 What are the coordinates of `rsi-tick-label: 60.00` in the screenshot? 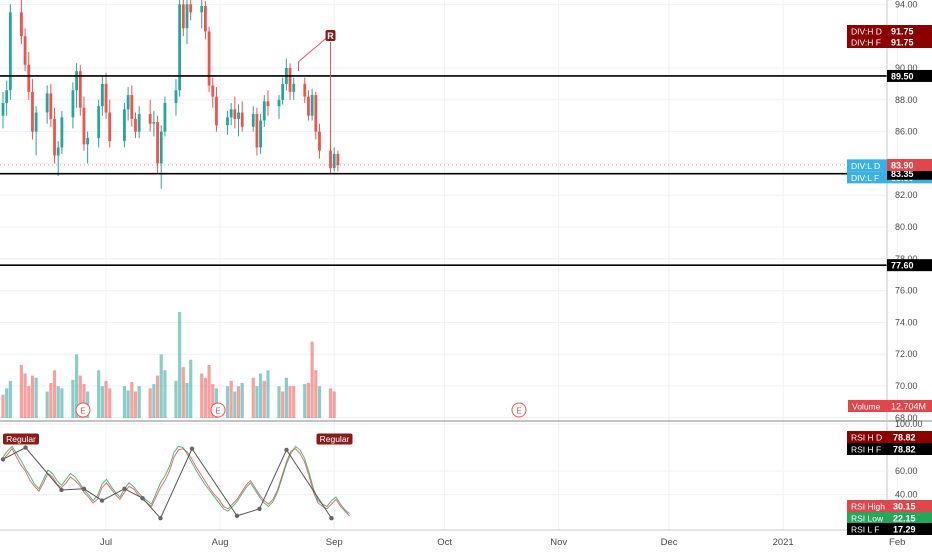 It's located at (906, 471).